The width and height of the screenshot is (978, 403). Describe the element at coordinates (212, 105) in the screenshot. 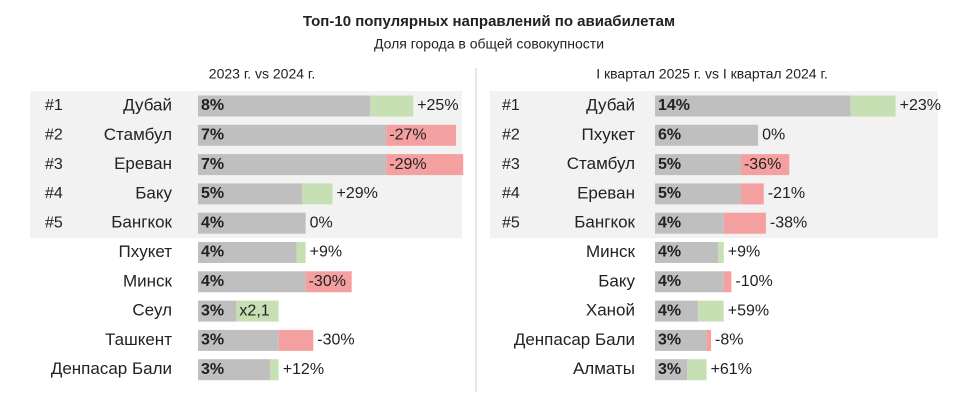

I see `share-label: 8%` at that location.